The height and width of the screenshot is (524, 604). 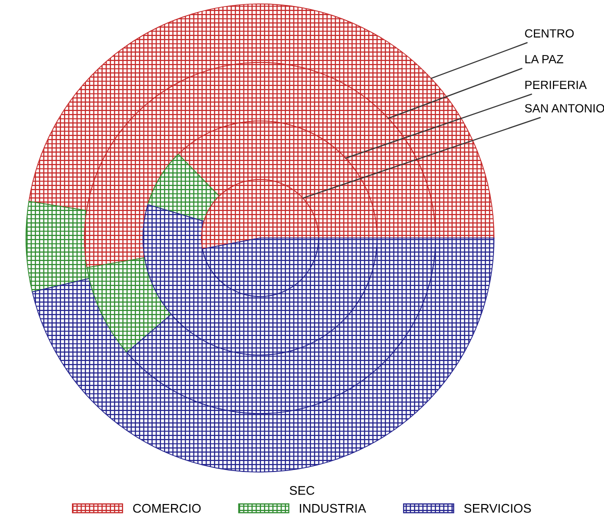 I want to click on legend-label: INDUSTRIA, so click(x=333, y=508).